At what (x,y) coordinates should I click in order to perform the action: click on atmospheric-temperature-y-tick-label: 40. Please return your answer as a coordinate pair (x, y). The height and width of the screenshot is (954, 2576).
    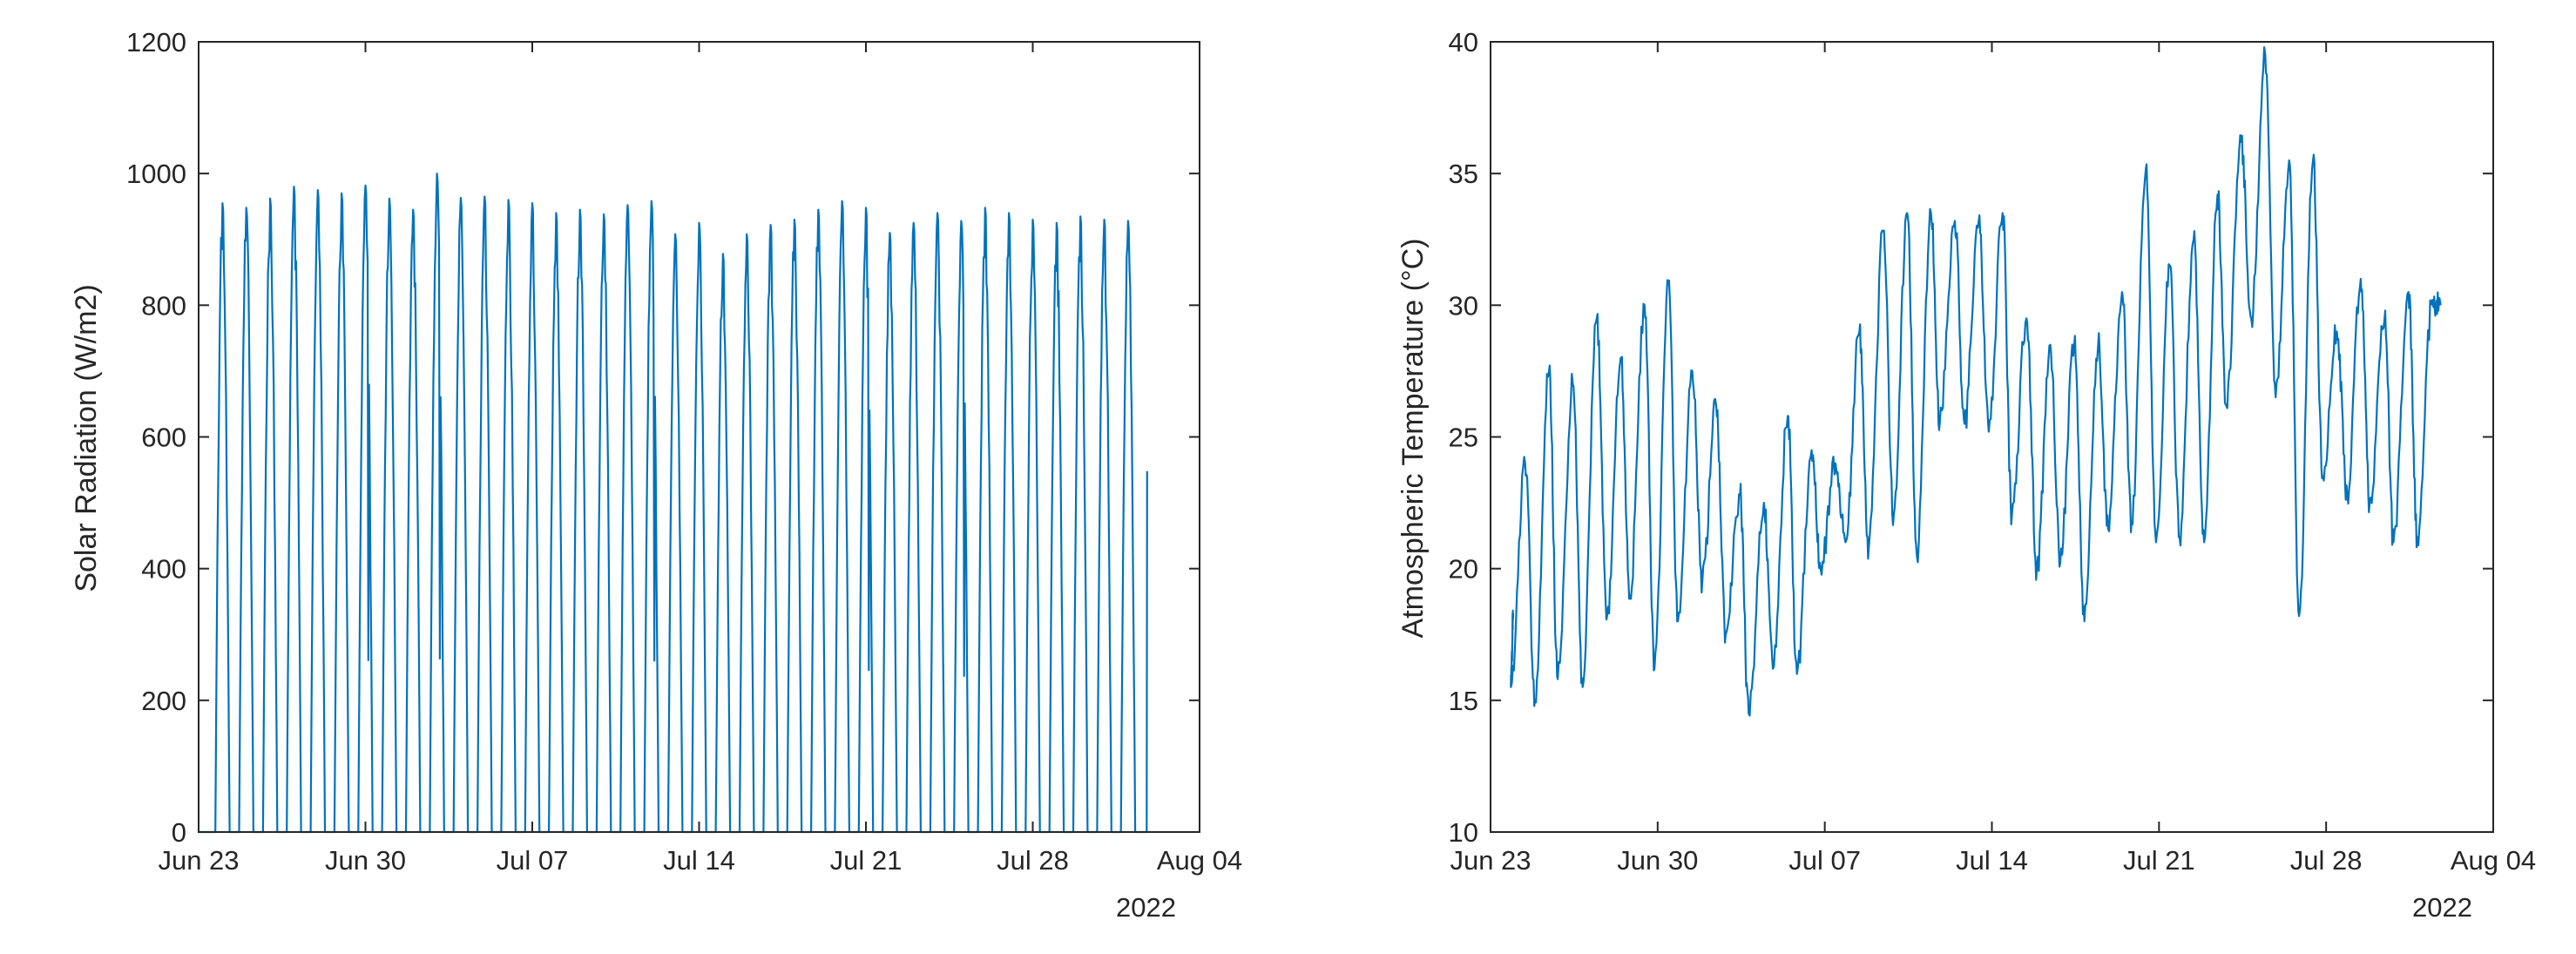
    Looking at the image, I should click on (1463, 43).